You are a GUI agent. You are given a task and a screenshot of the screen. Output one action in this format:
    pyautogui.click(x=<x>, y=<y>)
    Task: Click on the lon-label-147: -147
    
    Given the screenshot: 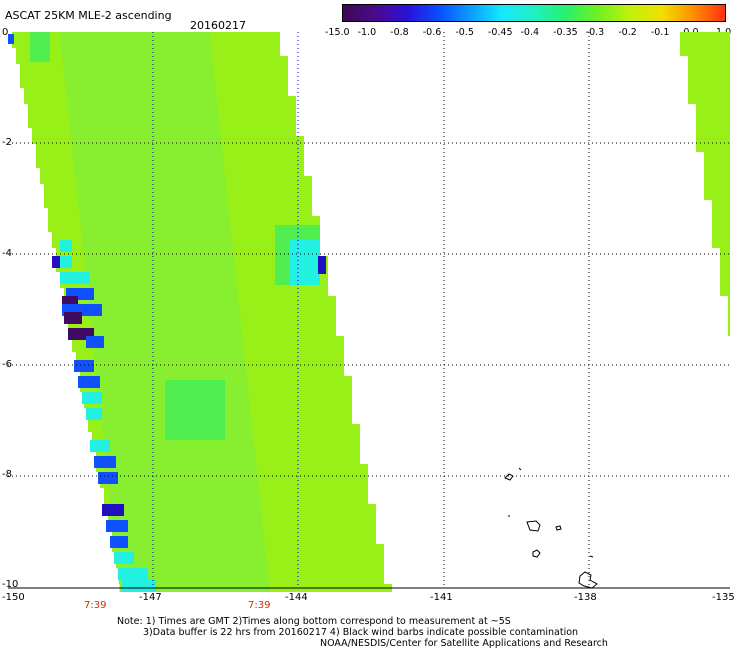 What is the action you would take?
    pyautogui.click(x=150, y=597)
    